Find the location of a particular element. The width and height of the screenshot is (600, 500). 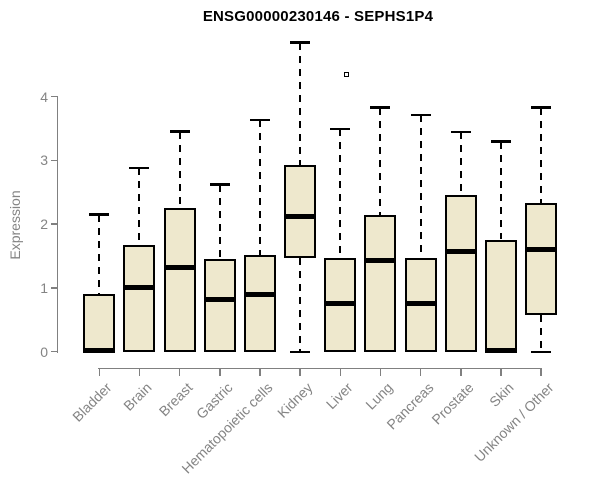

y-tick-label: 3 is located at coordinates (44, 160).